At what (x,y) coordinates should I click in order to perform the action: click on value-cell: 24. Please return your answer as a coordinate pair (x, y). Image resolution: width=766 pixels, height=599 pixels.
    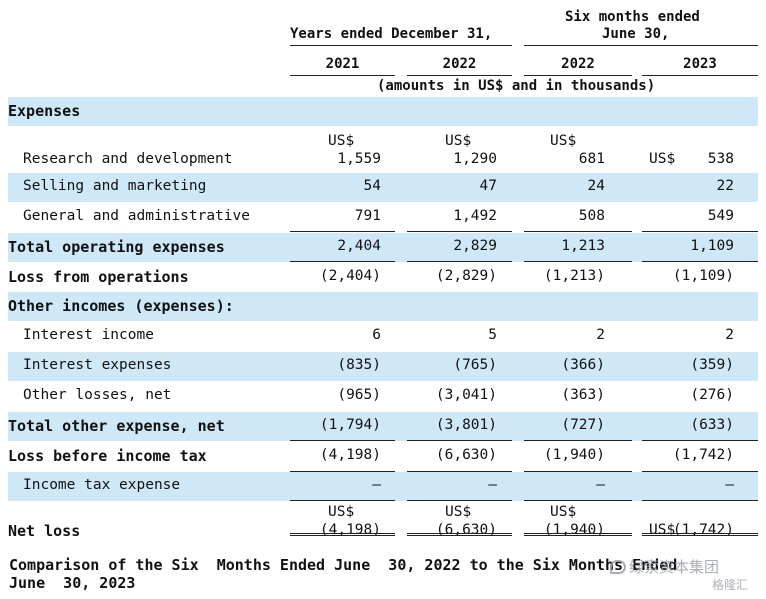
    Looking at the image, I should click on (596, 186).